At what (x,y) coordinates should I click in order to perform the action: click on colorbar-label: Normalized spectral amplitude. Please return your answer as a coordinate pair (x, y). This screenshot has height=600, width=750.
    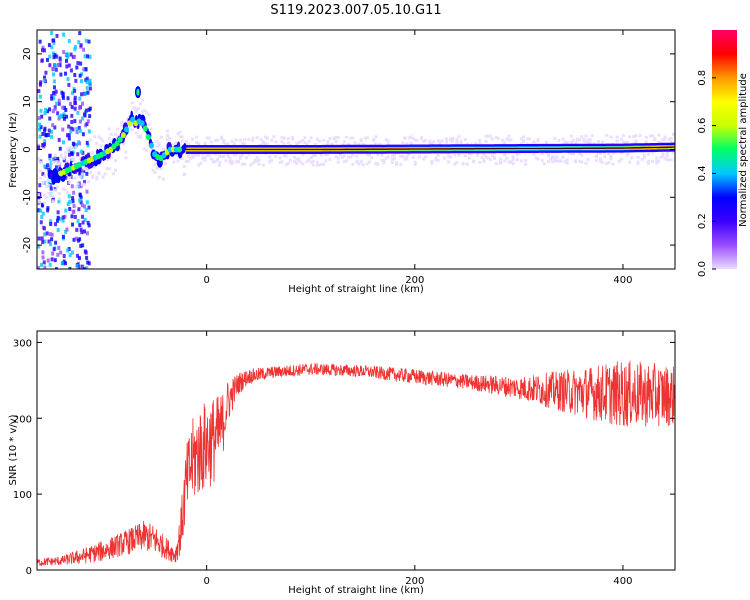
    Looking at the image, I should click on (743, 150).